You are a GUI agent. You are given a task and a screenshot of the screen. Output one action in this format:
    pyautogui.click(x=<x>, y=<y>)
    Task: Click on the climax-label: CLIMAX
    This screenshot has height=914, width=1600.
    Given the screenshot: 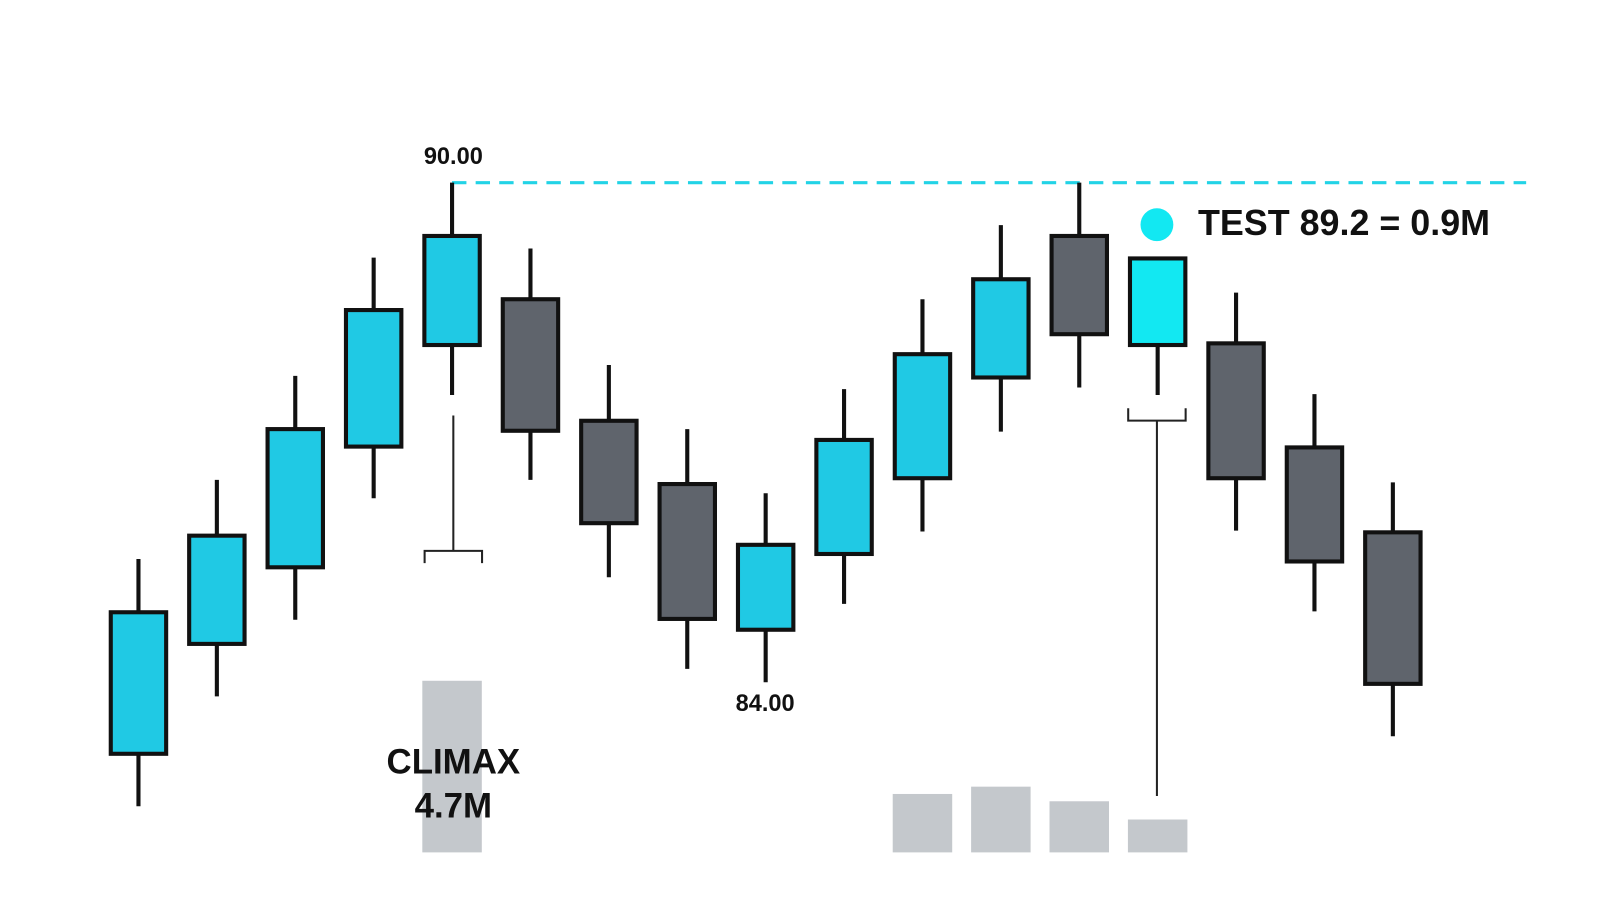 What is the action you would take?
    pyautogui.click(x=454, y=761)
    